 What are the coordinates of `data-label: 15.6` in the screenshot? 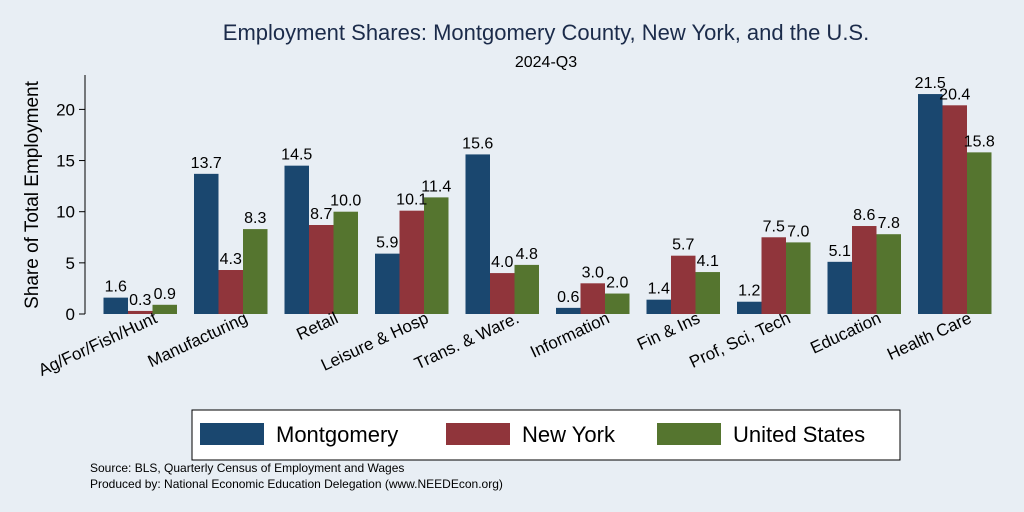 It's located at (477, 143).